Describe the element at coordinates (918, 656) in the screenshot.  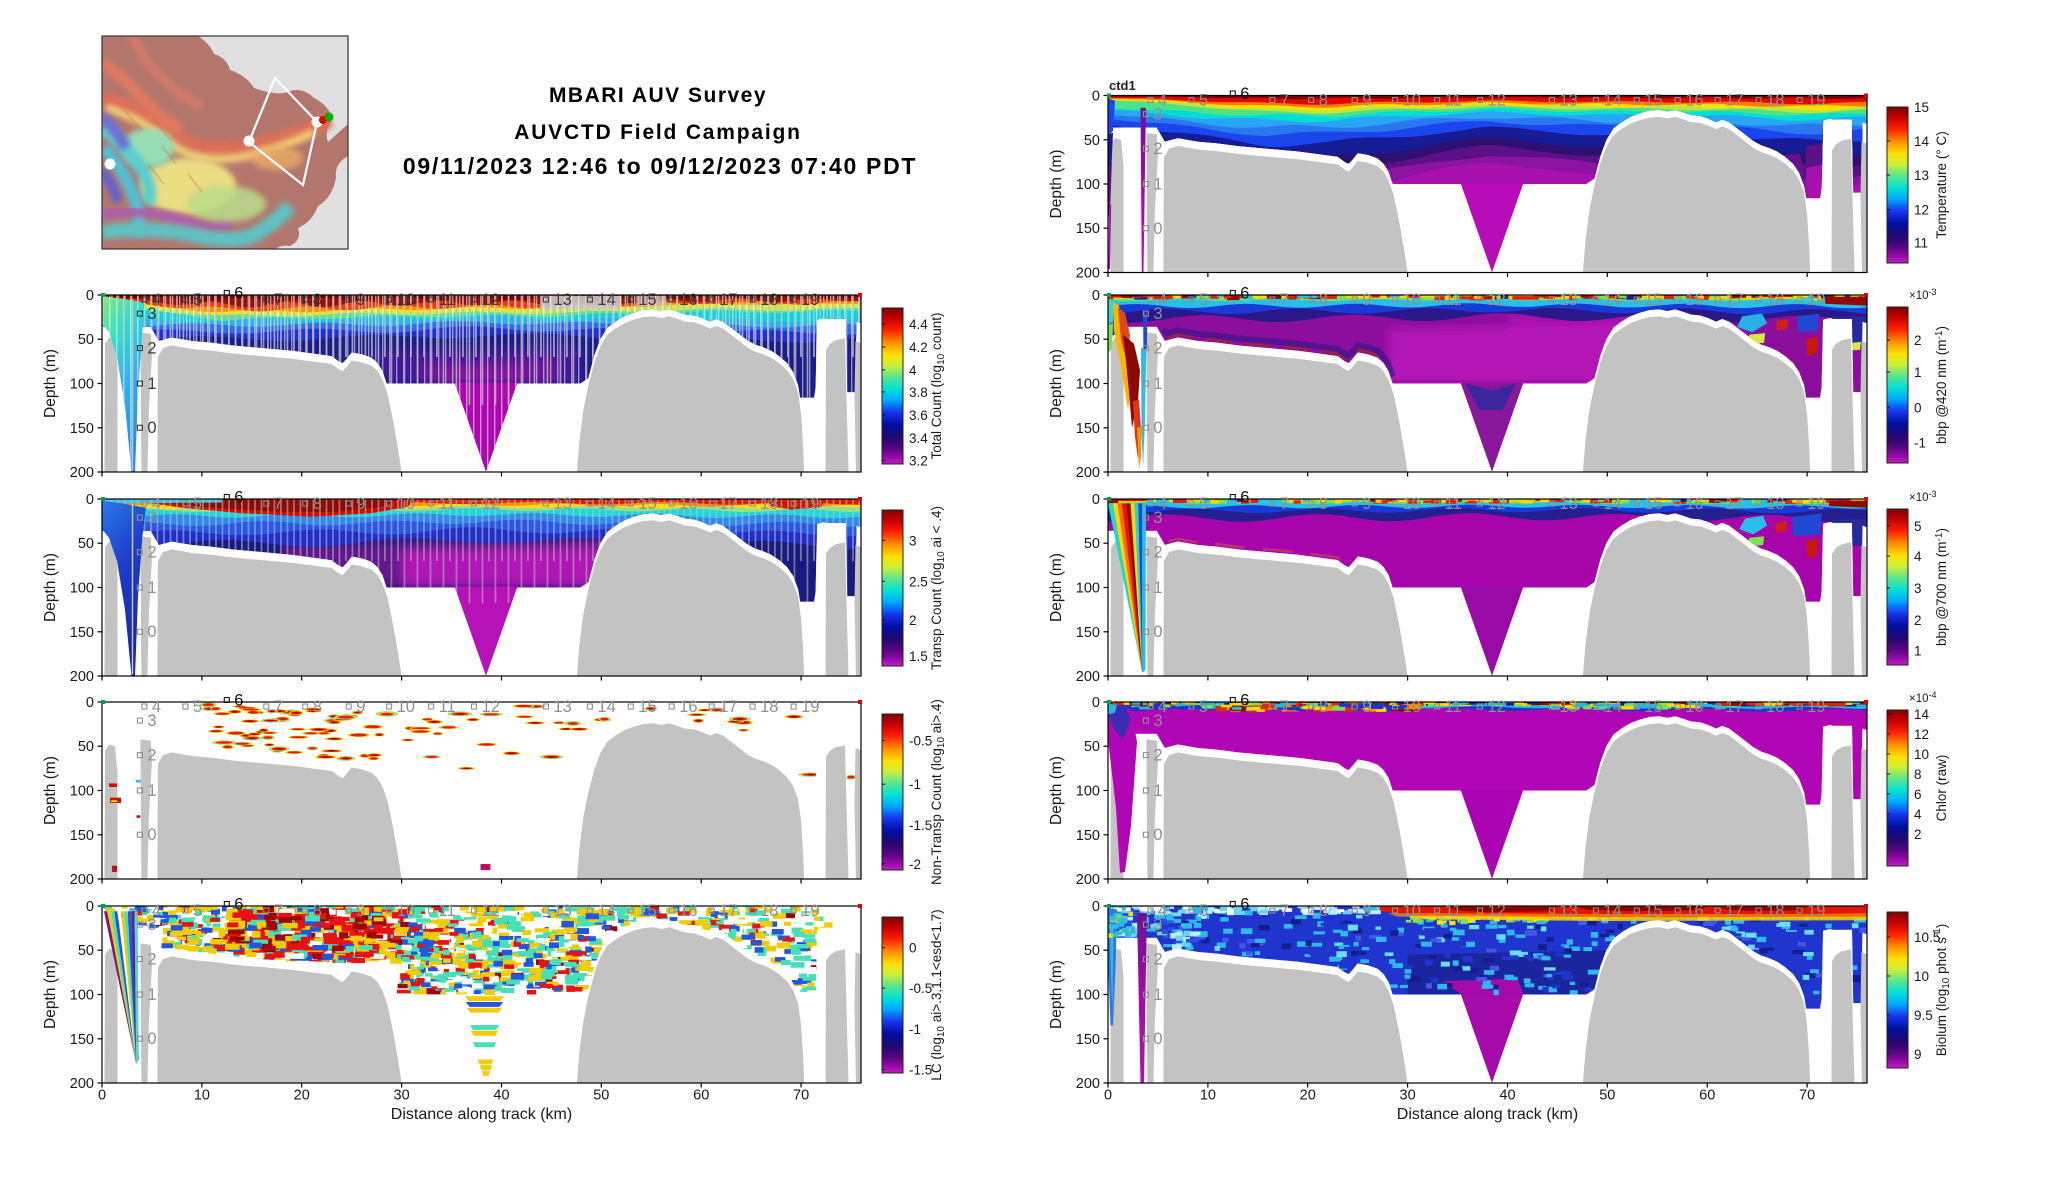
I see `svg-text: 1.5` at that location.